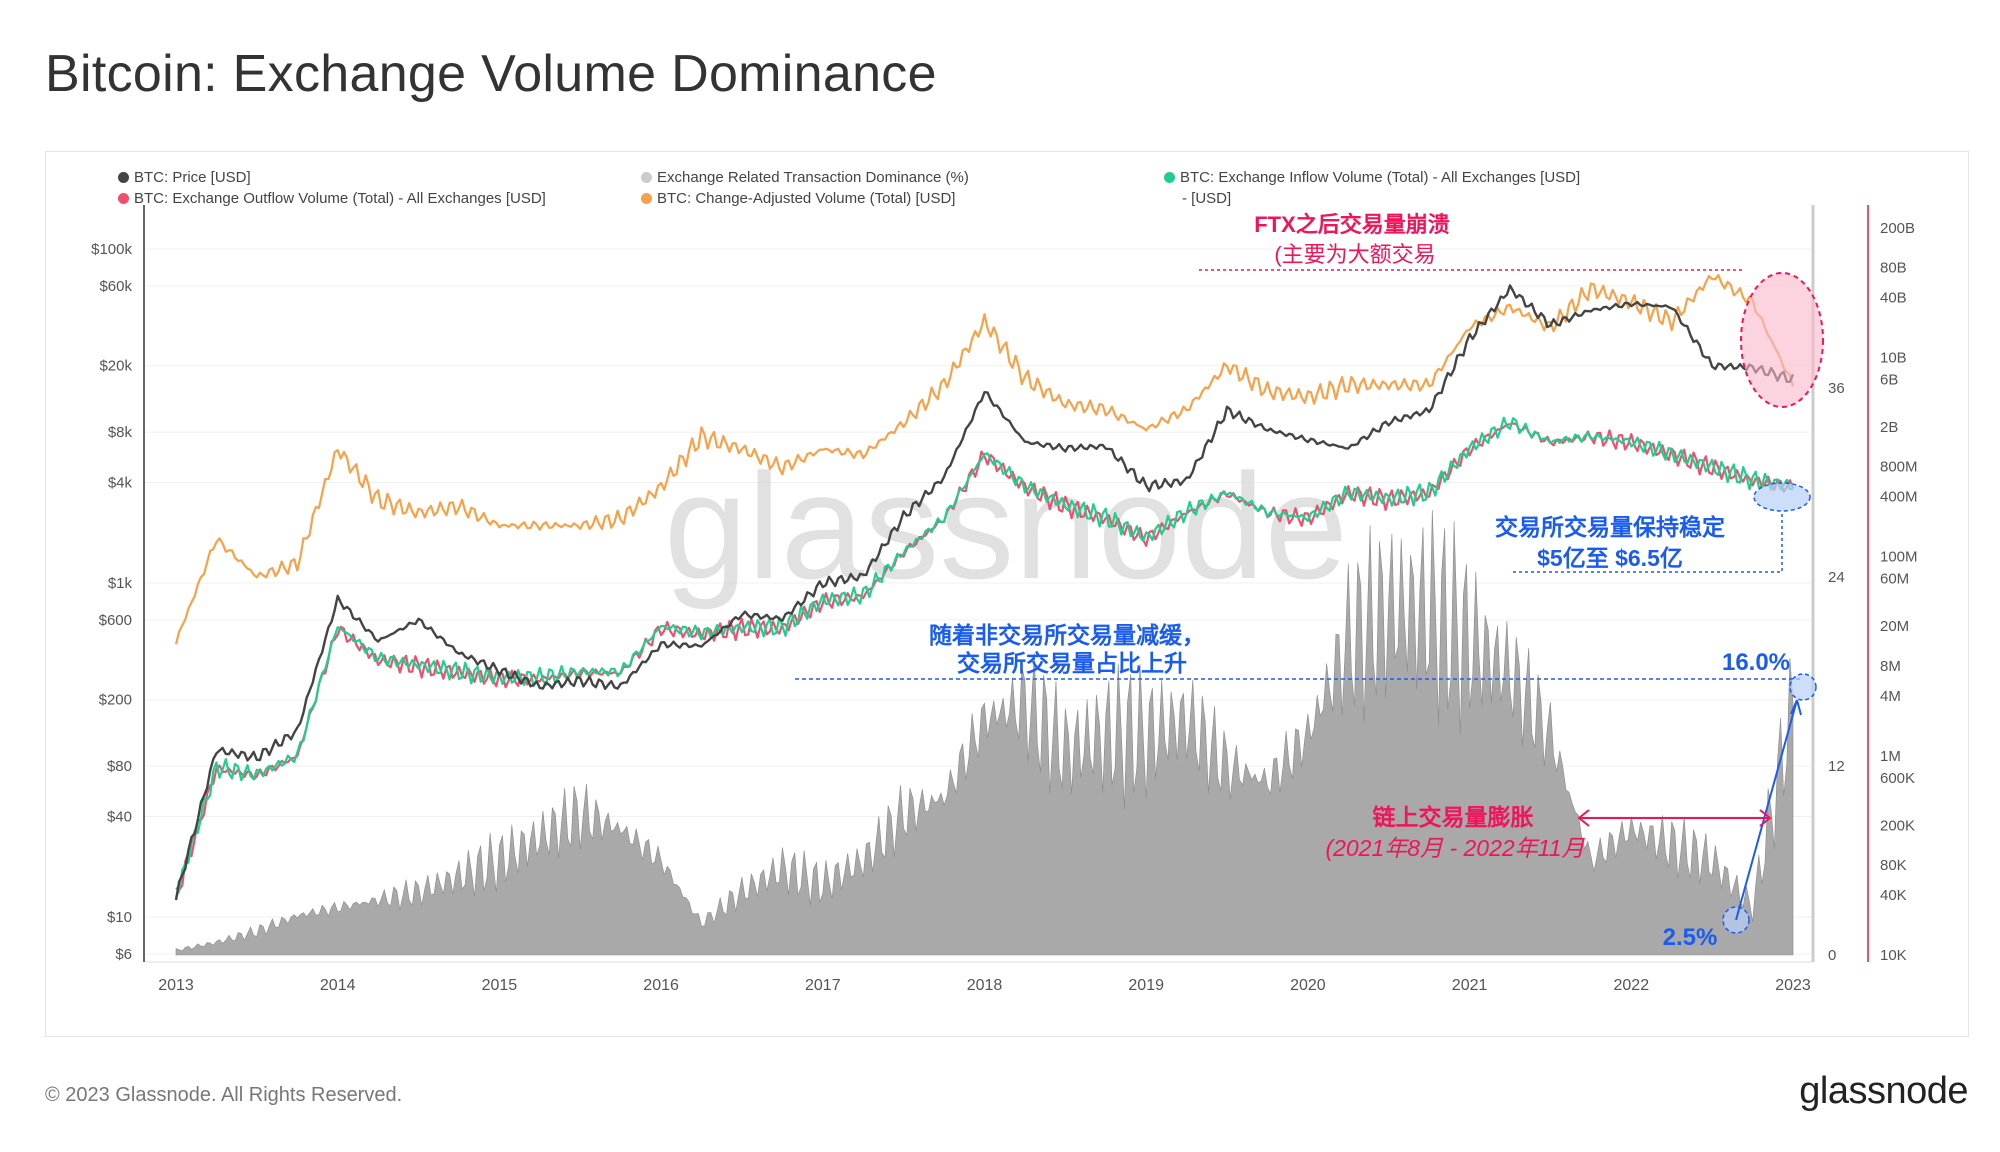 The height and width of the screenshot is (1152, 2000). Describe the element at coordinates (1836, 577) in the screenshot. I see `dominance-tick-label: 24` at that location.